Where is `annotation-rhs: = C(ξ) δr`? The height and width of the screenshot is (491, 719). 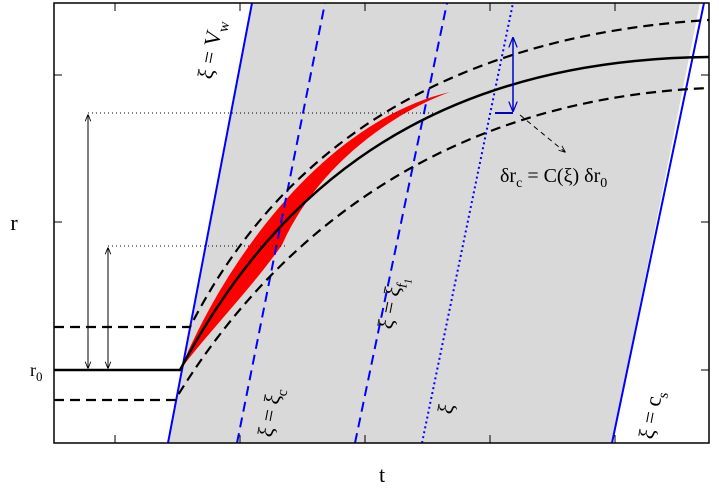 annotation-rhs: = C(ξ) δr is located at coordinates (561, 176).